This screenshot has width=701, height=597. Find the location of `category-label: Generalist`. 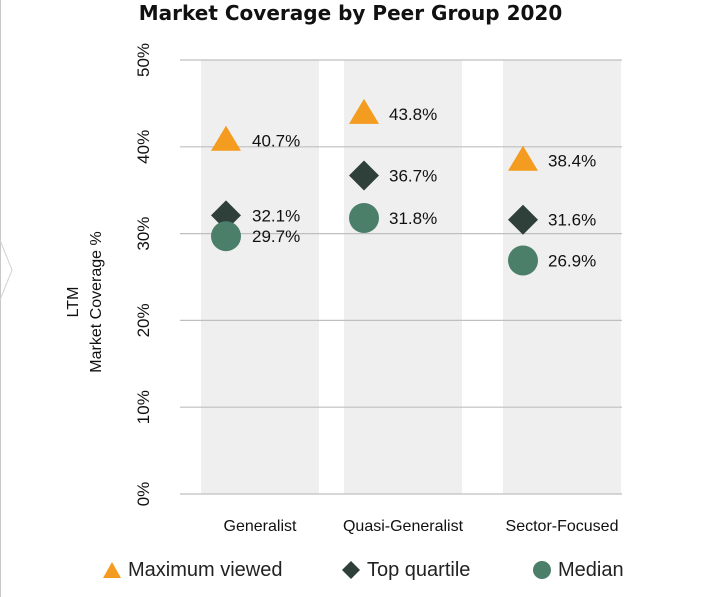

category-label: Generalist is located at coordinates (260, 526).